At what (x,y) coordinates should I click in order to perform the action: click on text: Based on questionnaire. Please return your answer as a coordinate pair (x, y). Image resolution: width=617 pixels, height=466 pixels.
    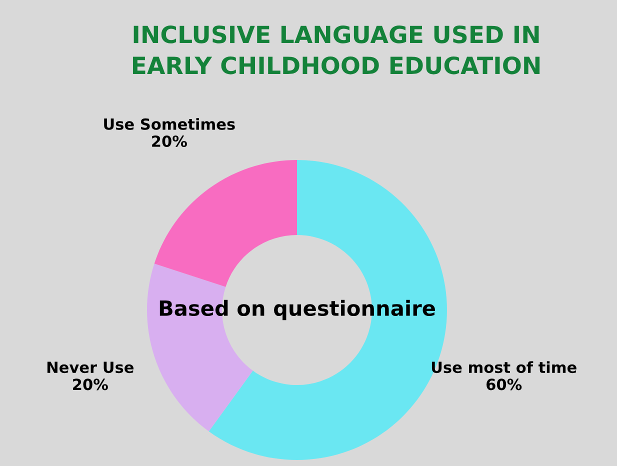
    Looking at the image, I should click on (297, 310).